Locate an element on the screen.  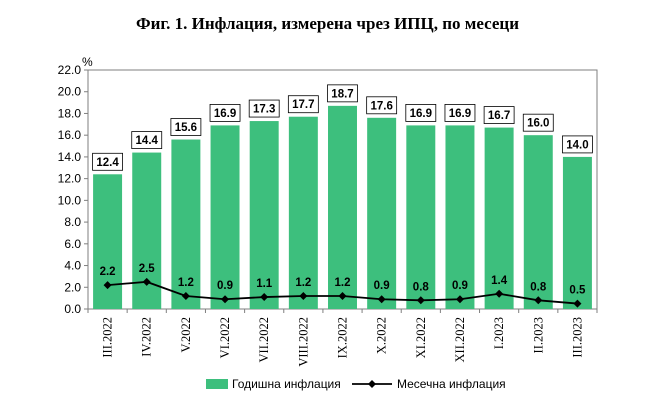
legend-marker-monthly-inflation is located at coordinates (372, 384).